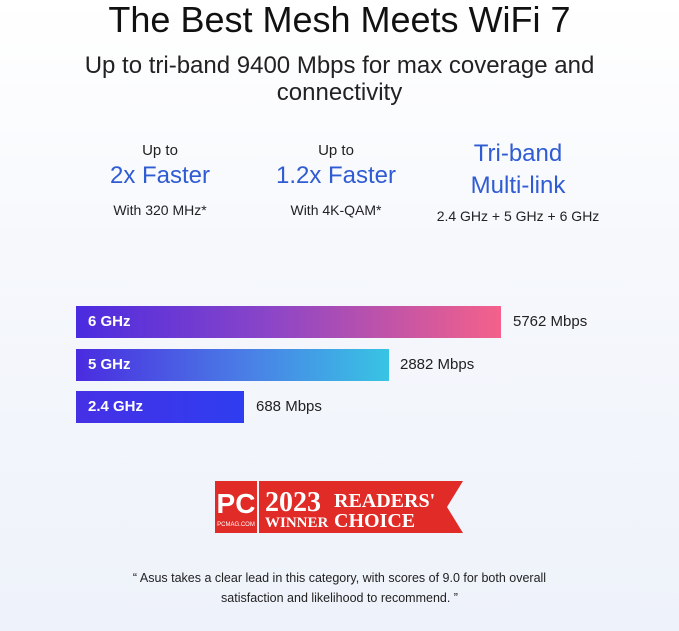 The image size is (679, 631). I want to click on bar-2-4ghz: 2.4 GHz, so click(160, 407).